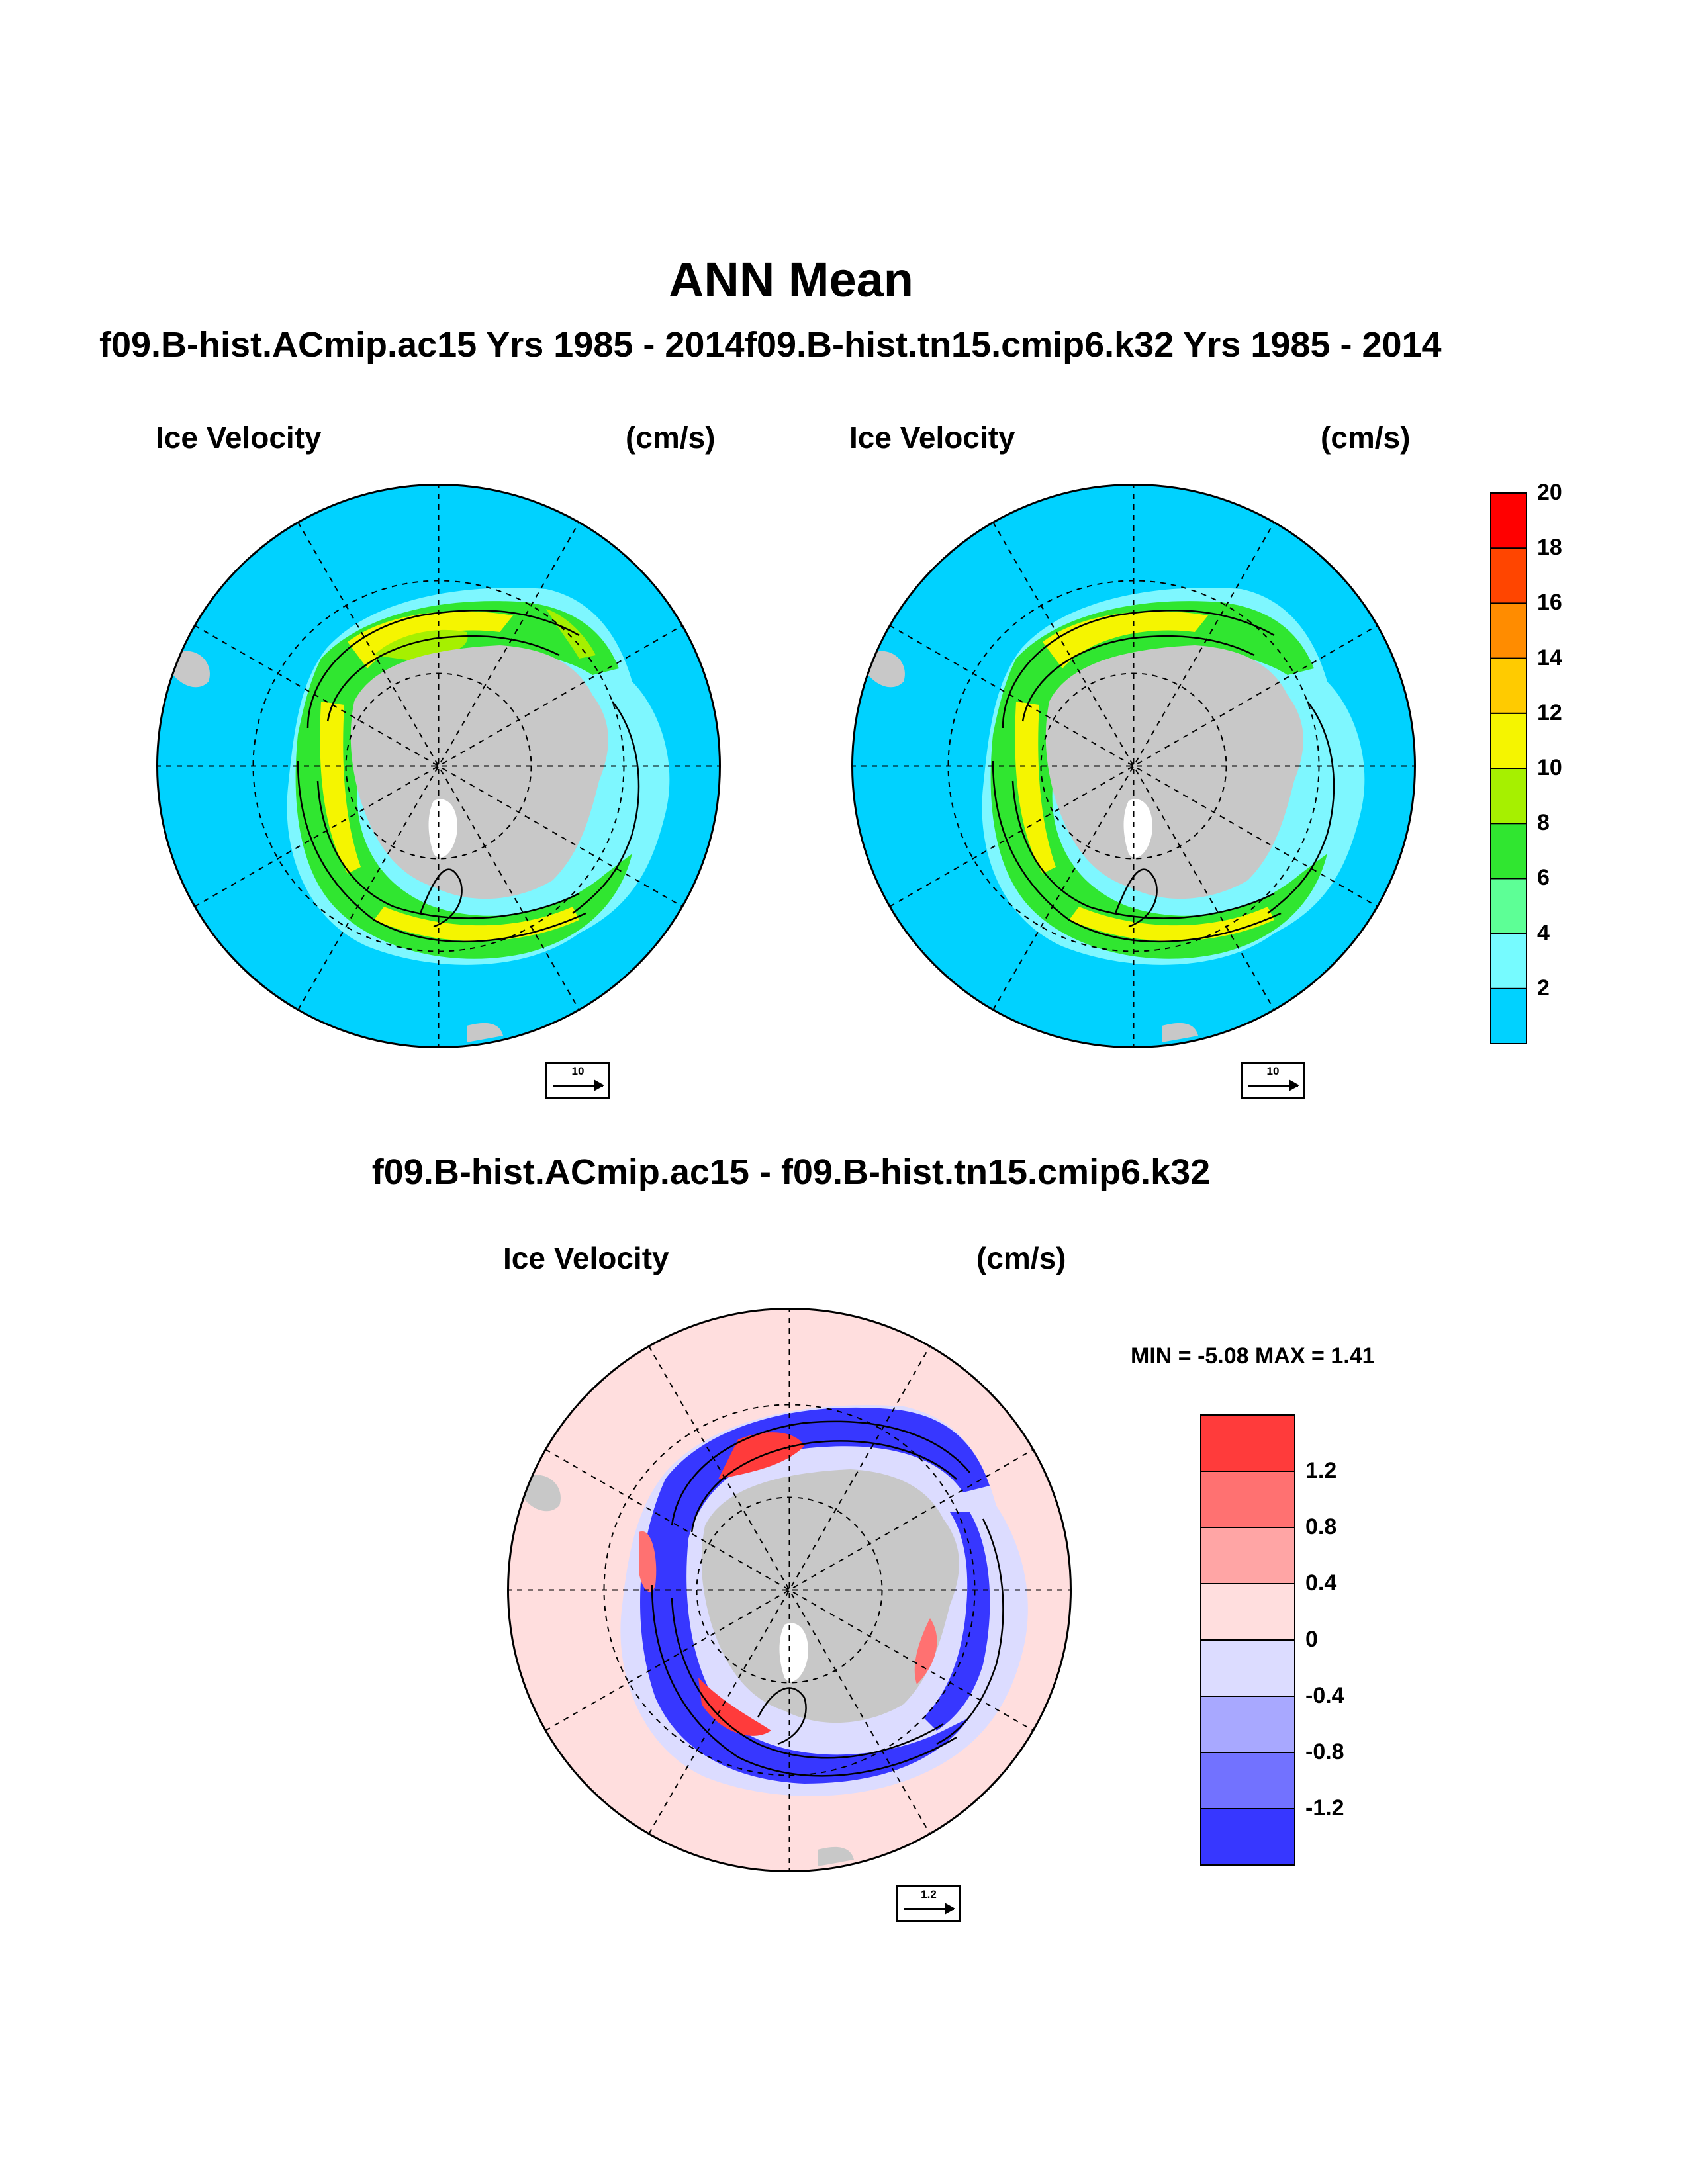 Image resolution: width=1688 pixels, height=2184 pixels. What do you see at coordinates (1321, 1583) in the screenshot?
I see `colorbar-tick-label: 0.4` at bounding box center [1321, 1583].